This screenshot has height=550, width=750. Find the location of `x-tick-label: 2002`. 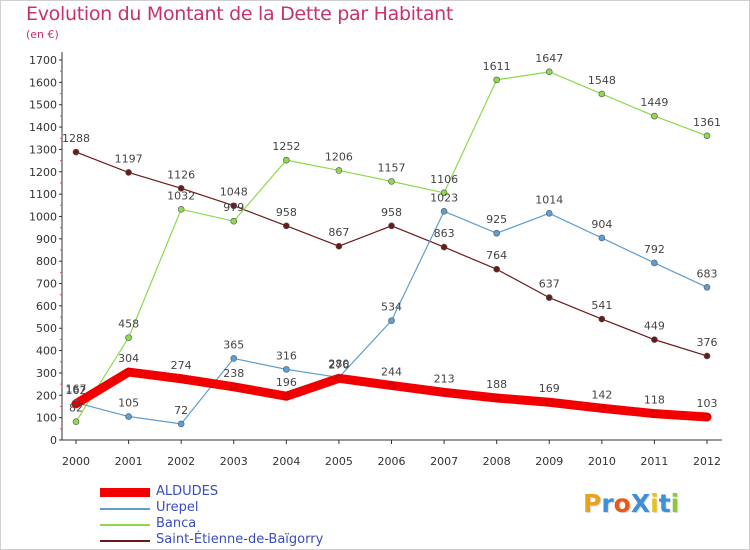

x-tick-label: 2002 is located at coordinates (181, 461).